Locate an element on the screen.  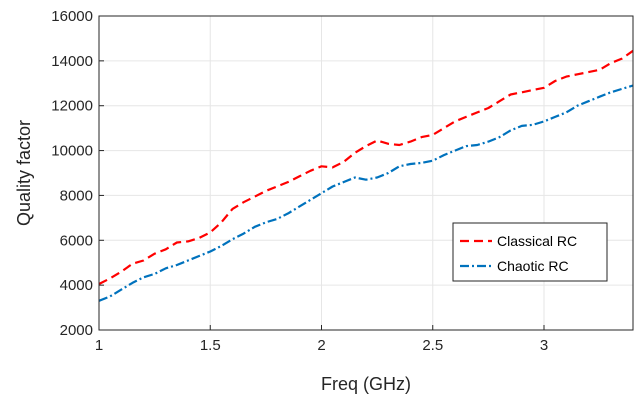
legend: Classical RC Chaotic RC is located at coordinates (530, 252).